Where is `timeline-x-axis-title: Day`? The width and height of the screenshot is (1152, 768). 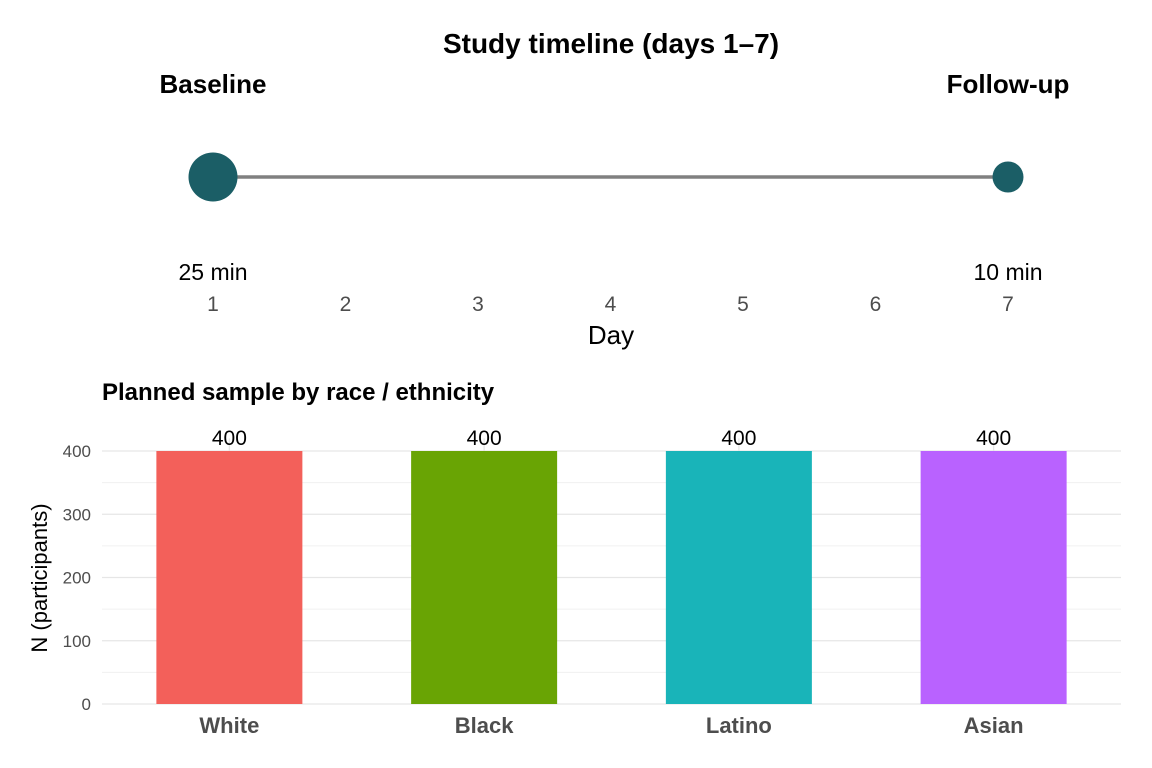
timeline-x-axis-title: Day is located at coordinates (611, 335).